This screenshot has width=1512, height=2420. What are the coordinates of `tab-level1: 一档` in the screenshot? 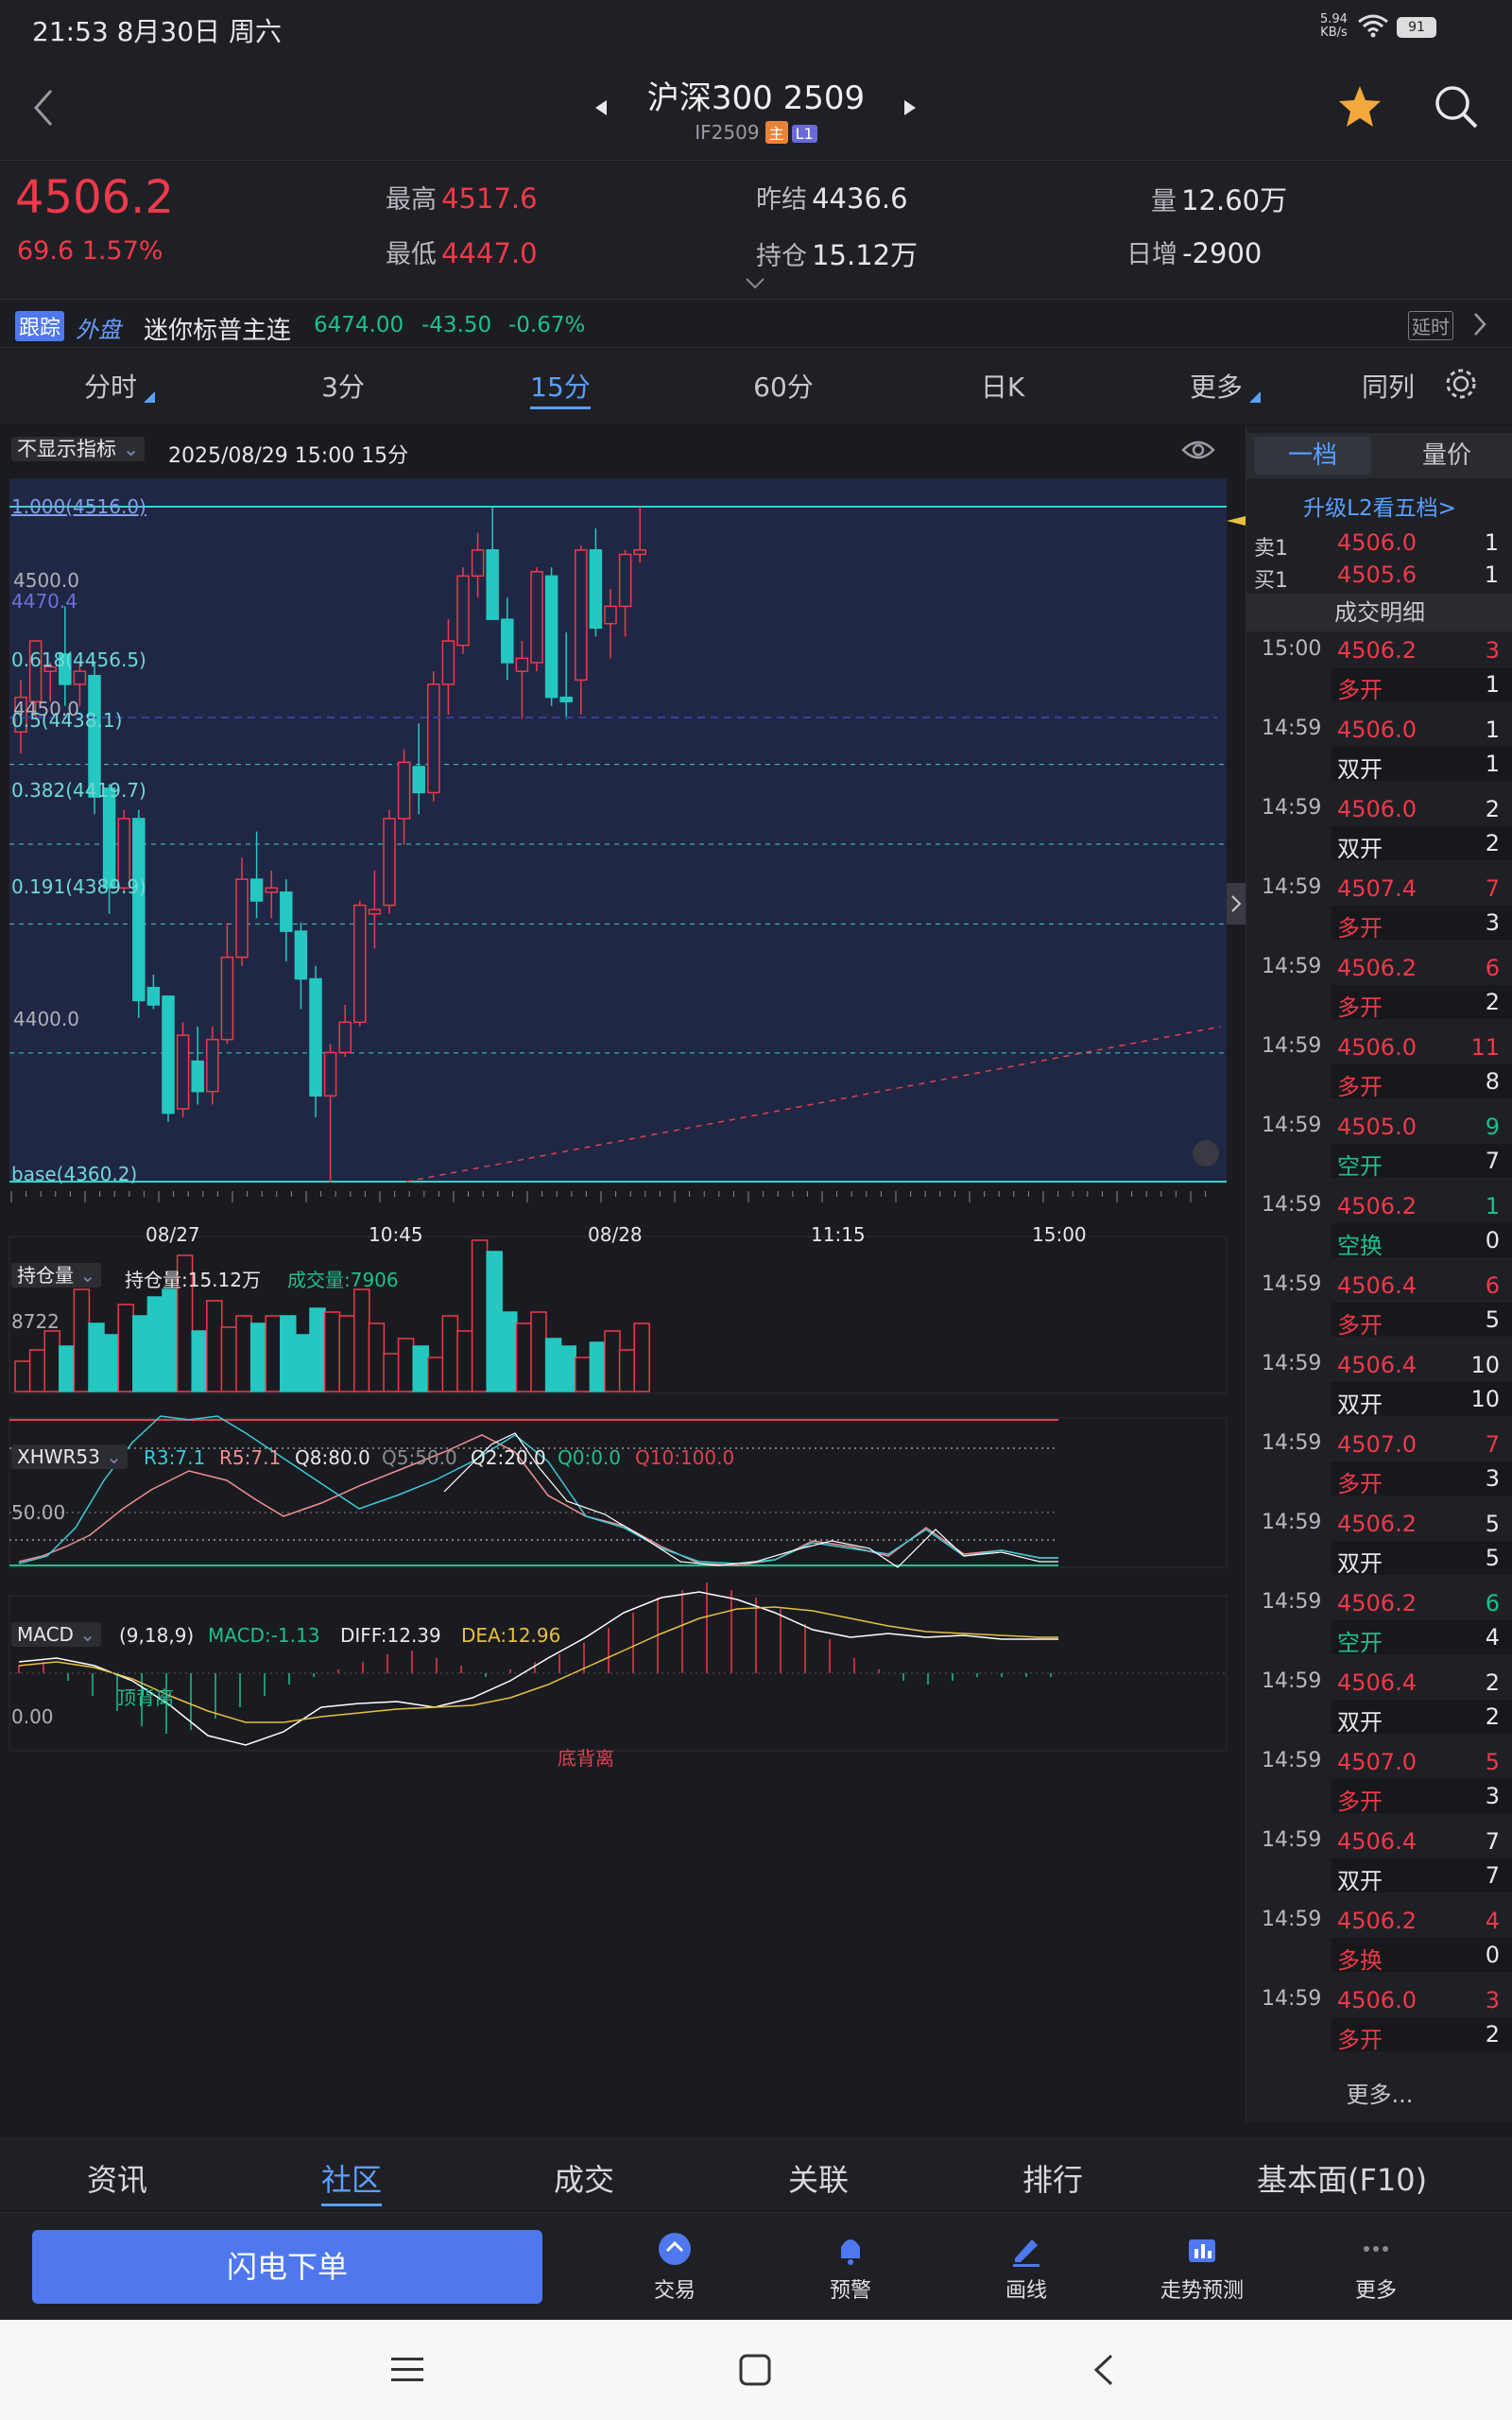 It's located at (1312, 456).